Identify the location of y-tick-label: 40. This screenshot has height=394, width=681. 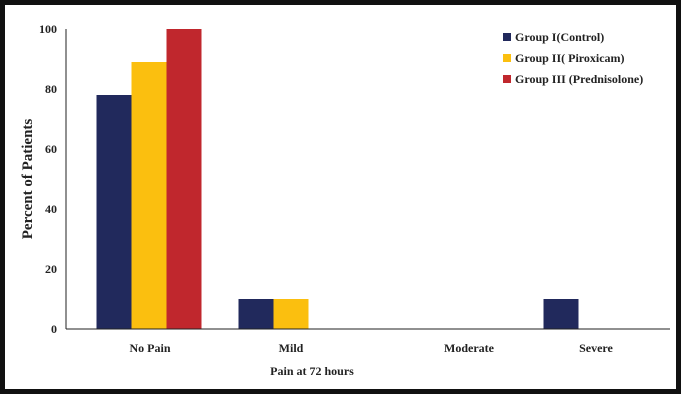
(51, 209).